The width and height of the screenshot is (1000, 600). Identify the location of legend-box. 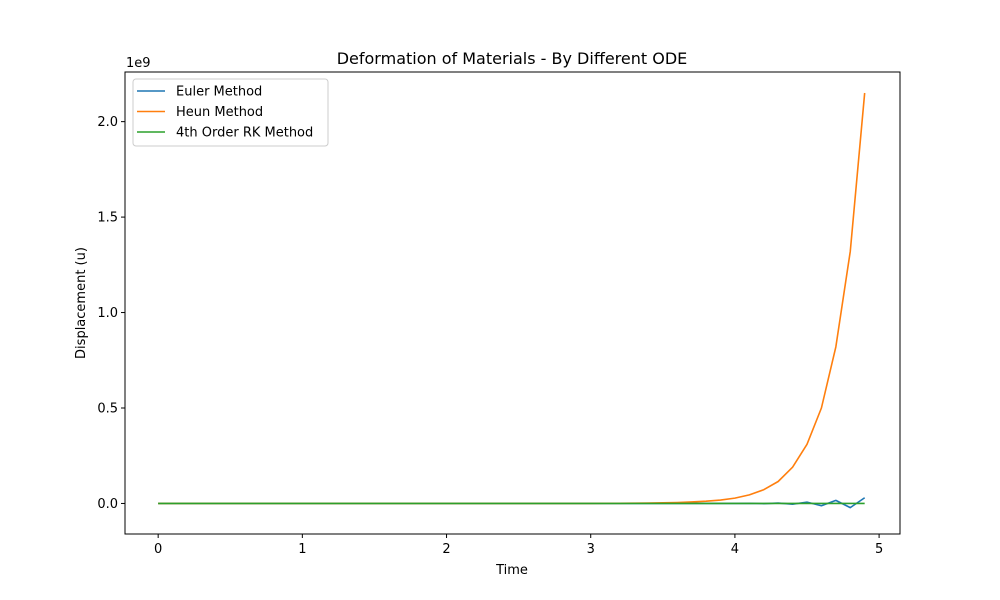
(230, 112).